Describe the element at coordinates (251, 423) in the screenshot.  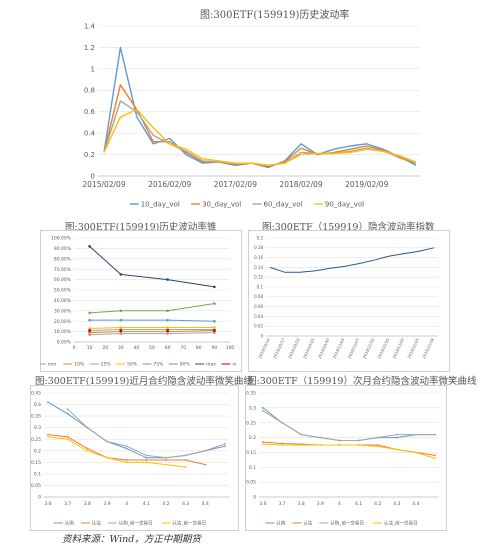
I see `y-tick-label: 0.25` at that location.